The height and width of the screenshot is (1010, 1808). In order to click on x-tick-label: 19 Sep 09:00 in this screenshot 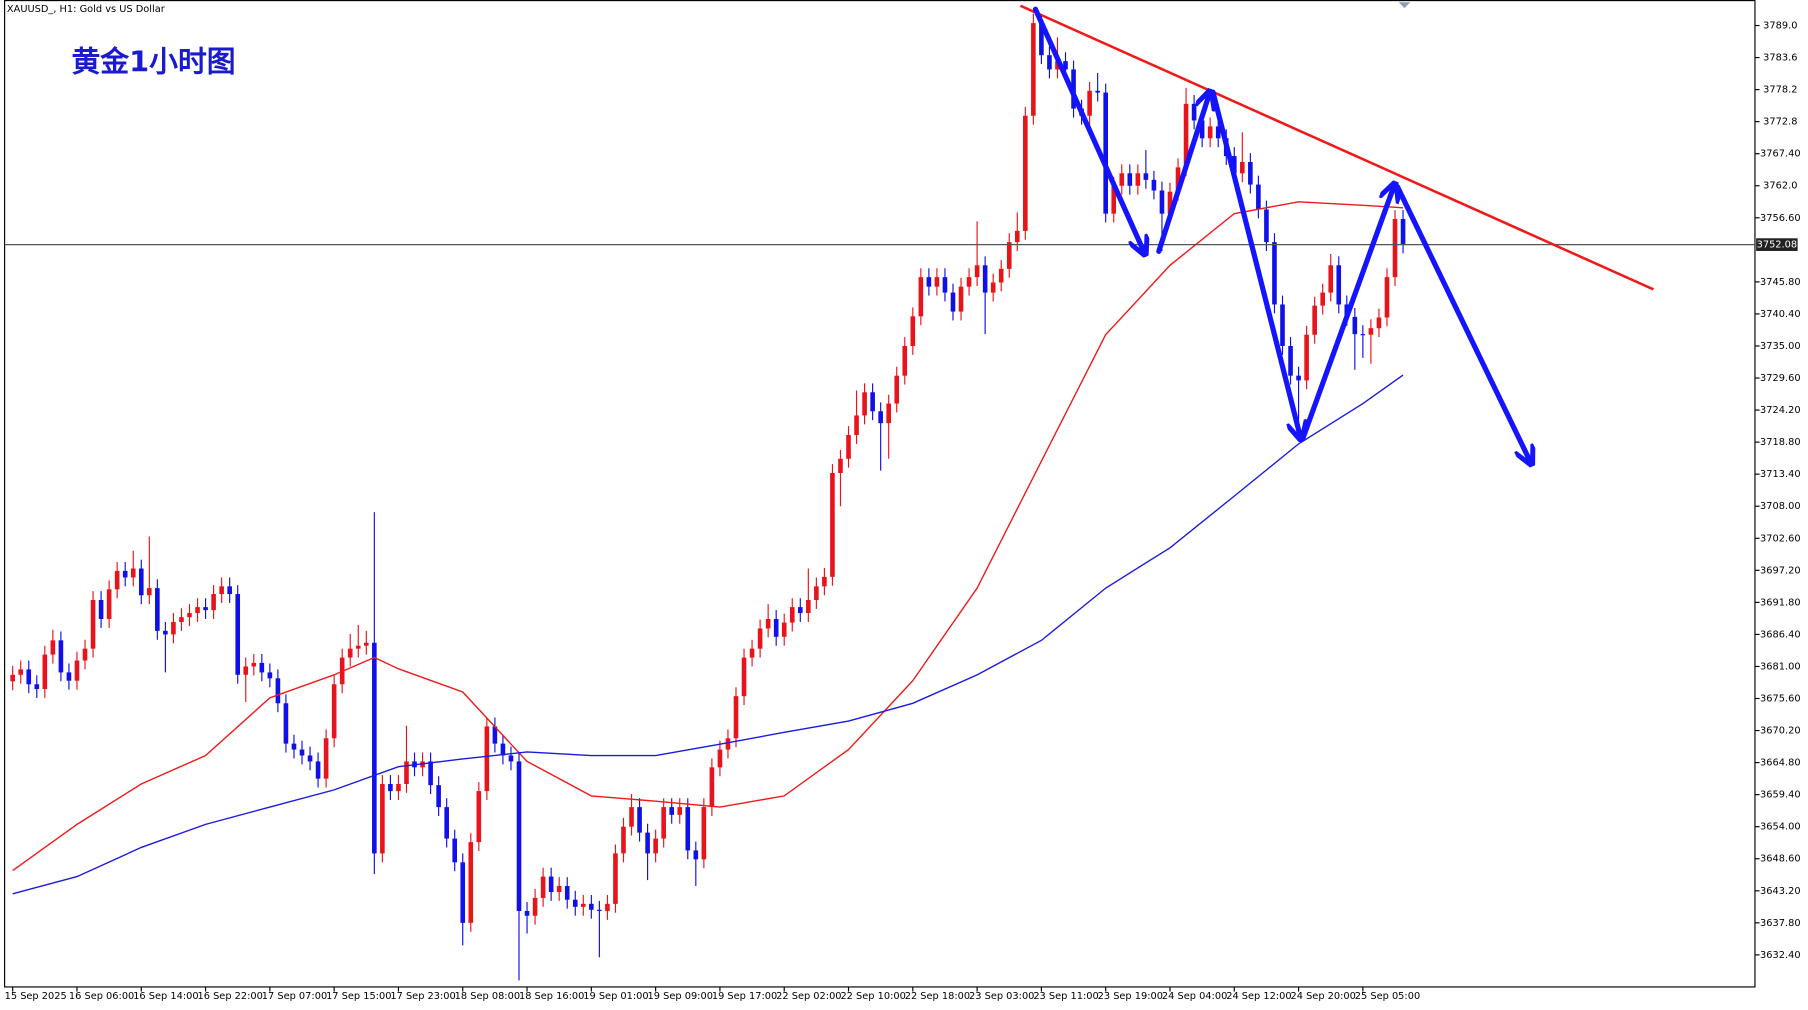, I will do `click(680, 996)`.